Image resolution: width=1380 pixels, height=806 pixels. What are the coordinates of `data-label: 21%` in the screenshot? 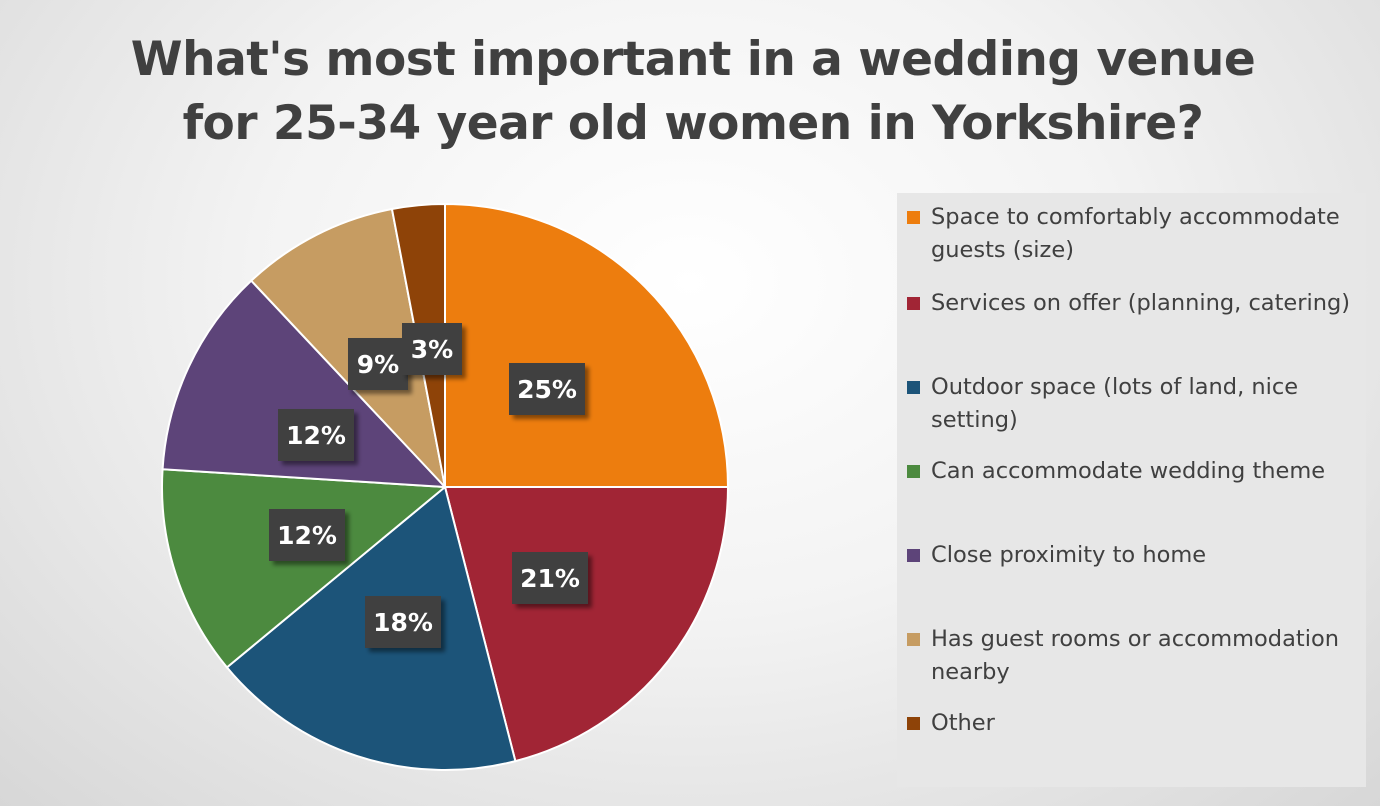 It's located at (550, 578).